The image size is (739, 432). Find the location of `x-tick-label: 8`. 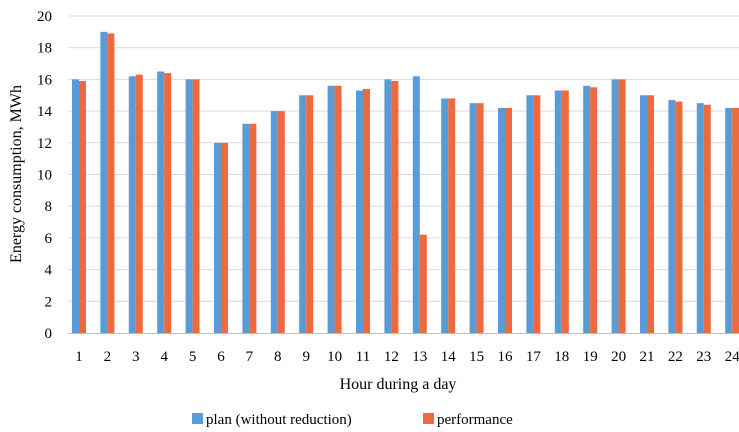

x-tick-label: 8 is located at coordinates (278, 357).